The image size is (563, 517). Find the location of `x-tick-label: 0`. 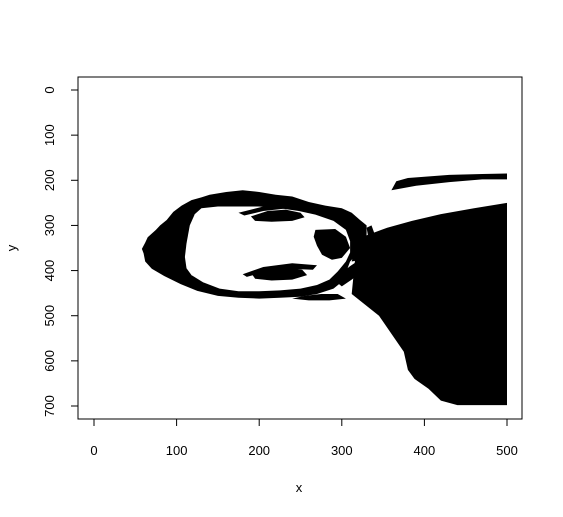

x-tick-label: 0 is located at coordinates (93, 450).